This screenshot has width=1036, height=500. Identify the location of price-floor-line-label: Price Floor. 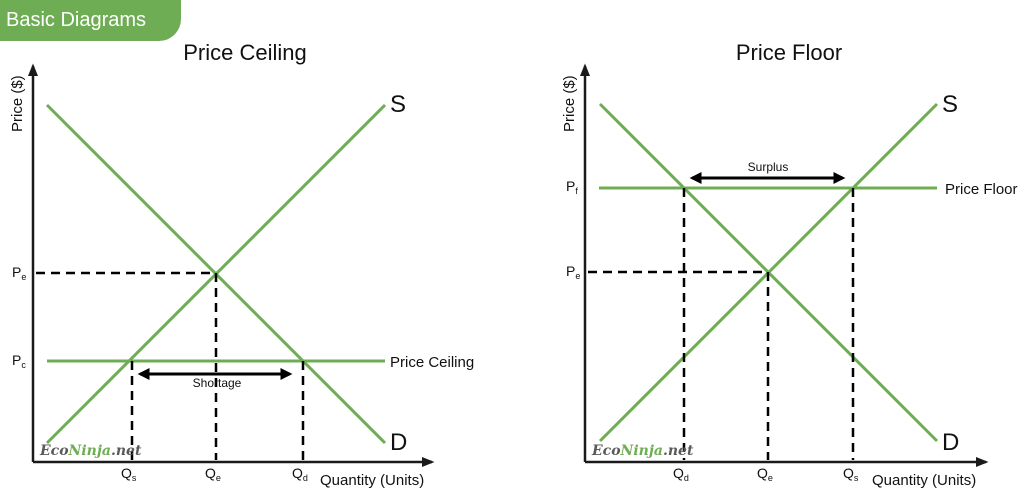
(981, 189).